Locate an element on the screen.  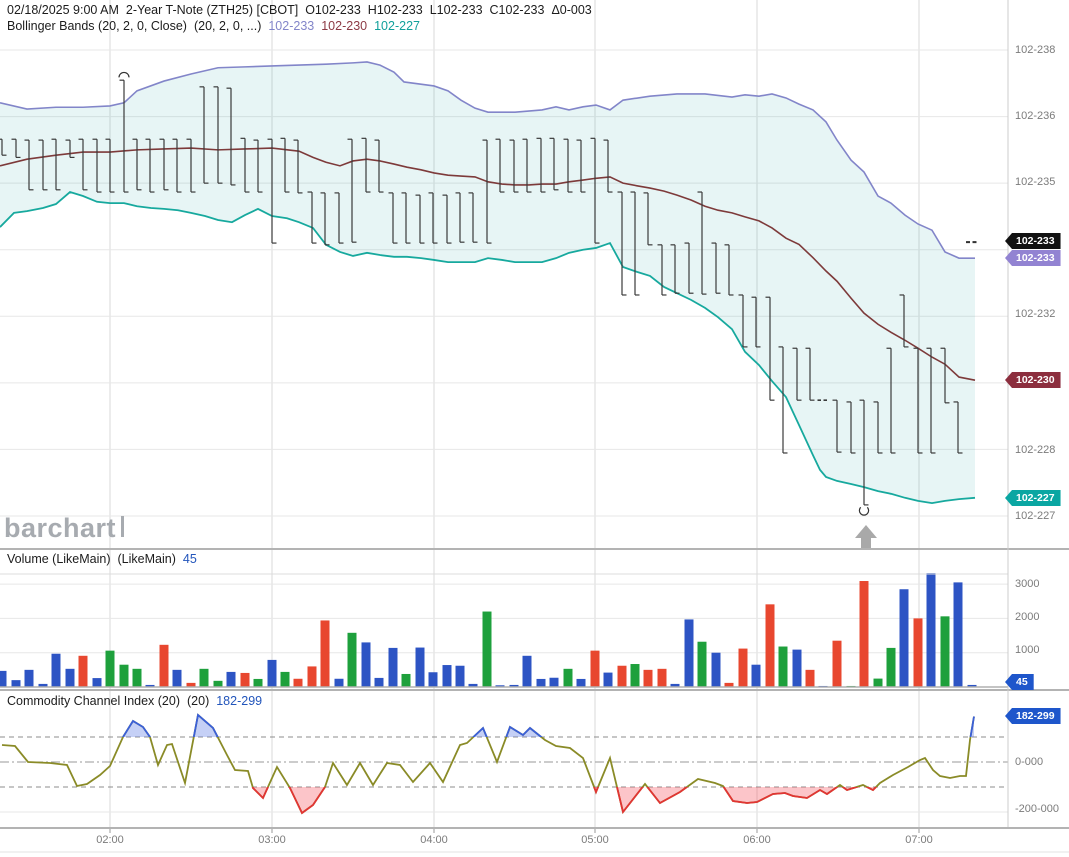
time-axis-label: 06:00 is located at coordinates (757, 840).